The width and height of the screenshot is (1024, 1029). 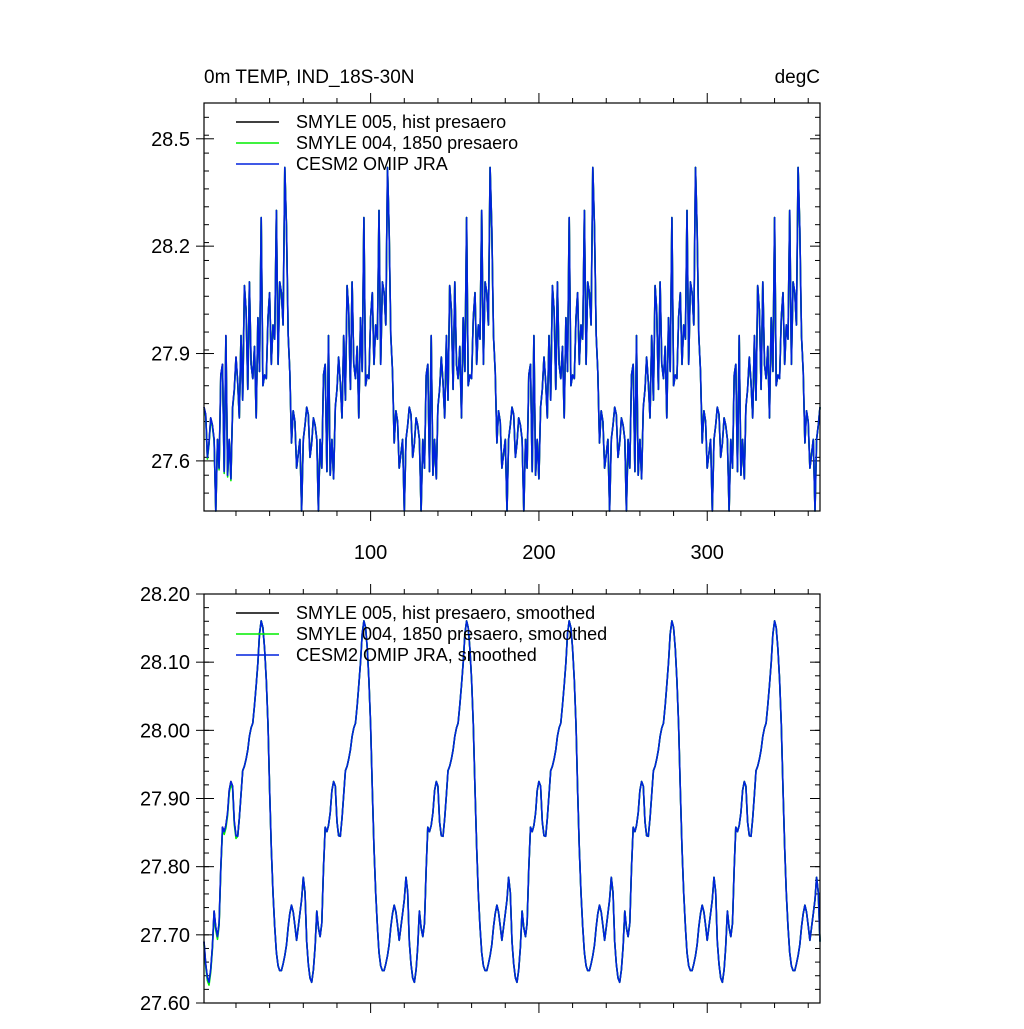 What do you see at coordinates (165, 868) in the screenshot?
I see `bottom-ytick-label: 27.80` at bounding box center [165, 868].